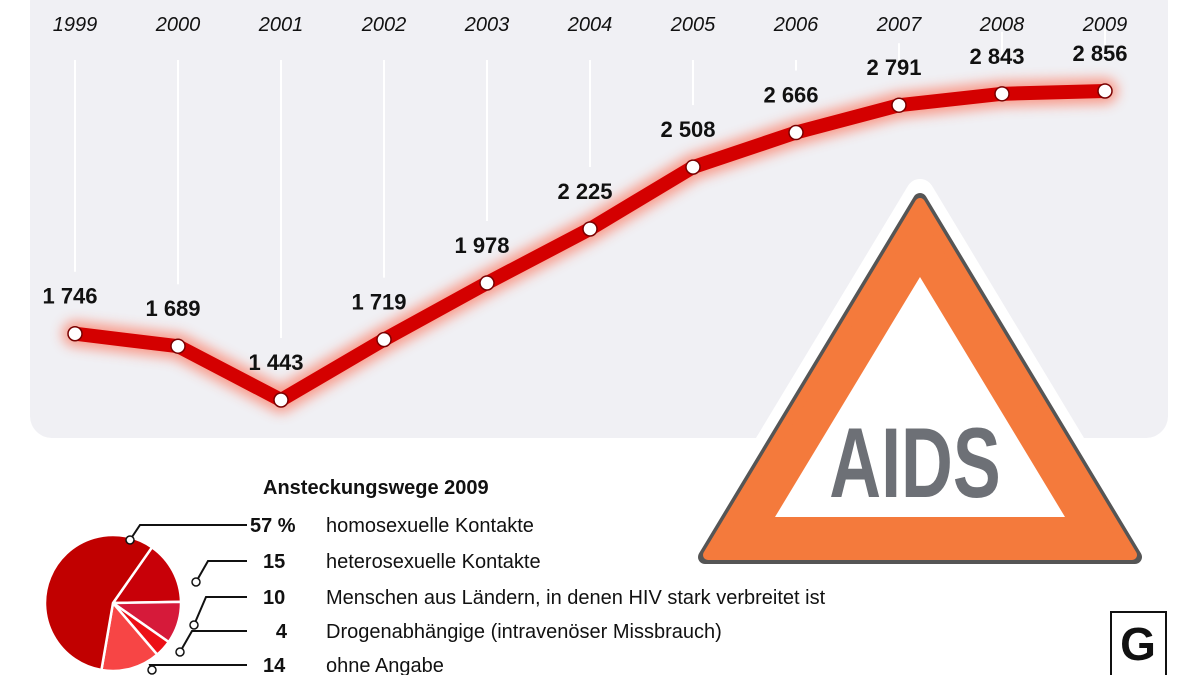  Describe the element at coordinates (274, 598) in the screenshot. I see `slice-value: 10` at that location.